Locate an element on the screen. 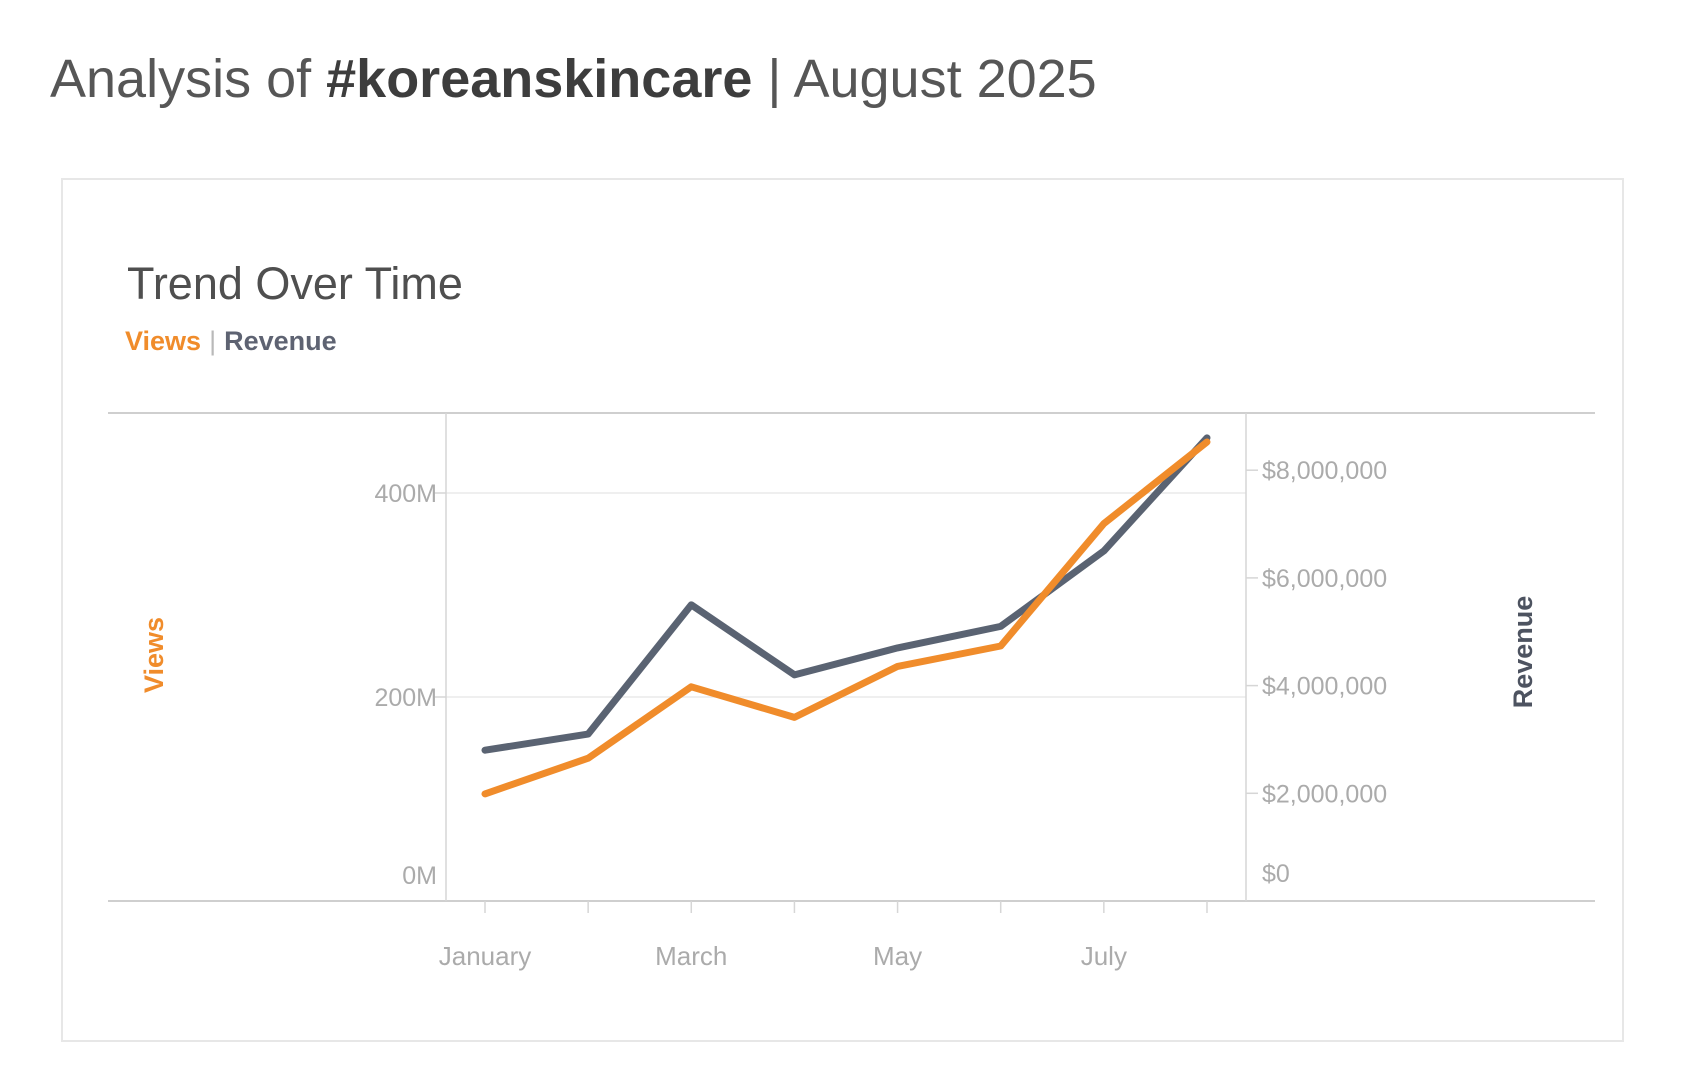  legend-revenue-label: Revenue is located at coordinates (280, 341).